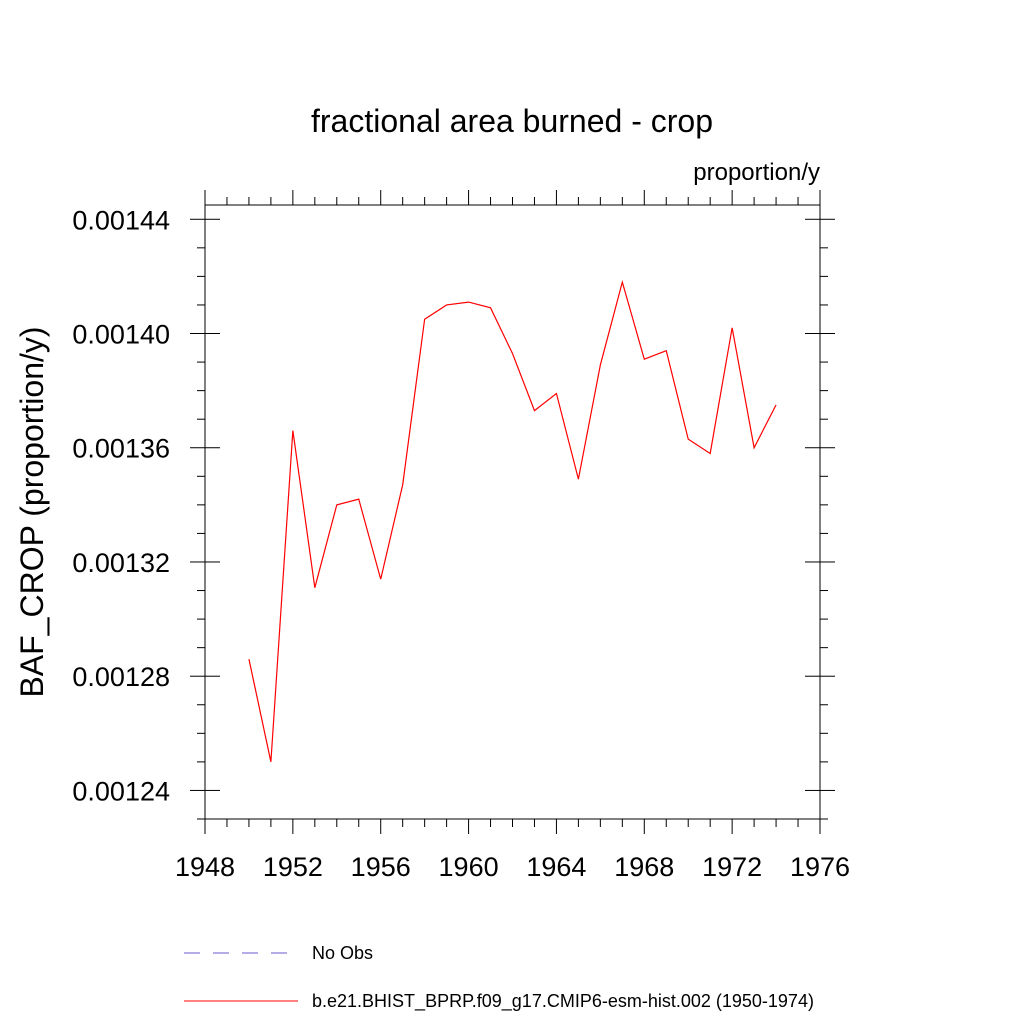  Describe the element at coordinates (121, 449) in the screenshot. I see `y-tick-label: 0.00136` at that location.